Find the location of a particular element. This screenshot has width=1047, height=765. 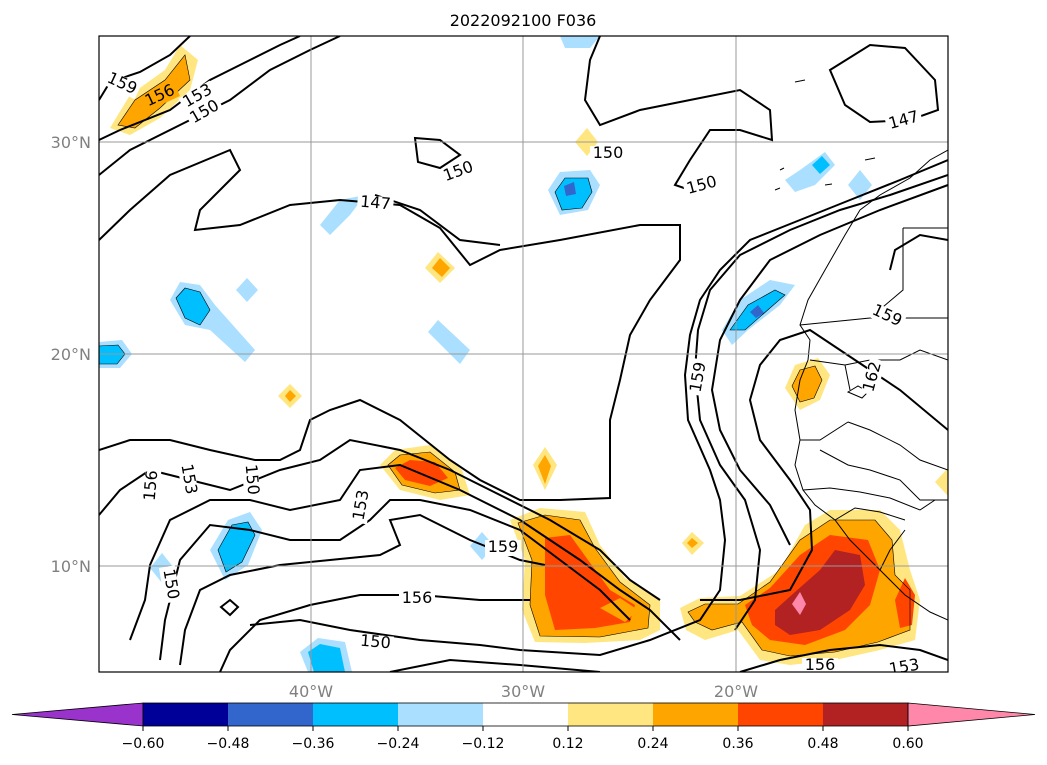

map-title: 2022092100 F036 is located at coordinates (523, 20).